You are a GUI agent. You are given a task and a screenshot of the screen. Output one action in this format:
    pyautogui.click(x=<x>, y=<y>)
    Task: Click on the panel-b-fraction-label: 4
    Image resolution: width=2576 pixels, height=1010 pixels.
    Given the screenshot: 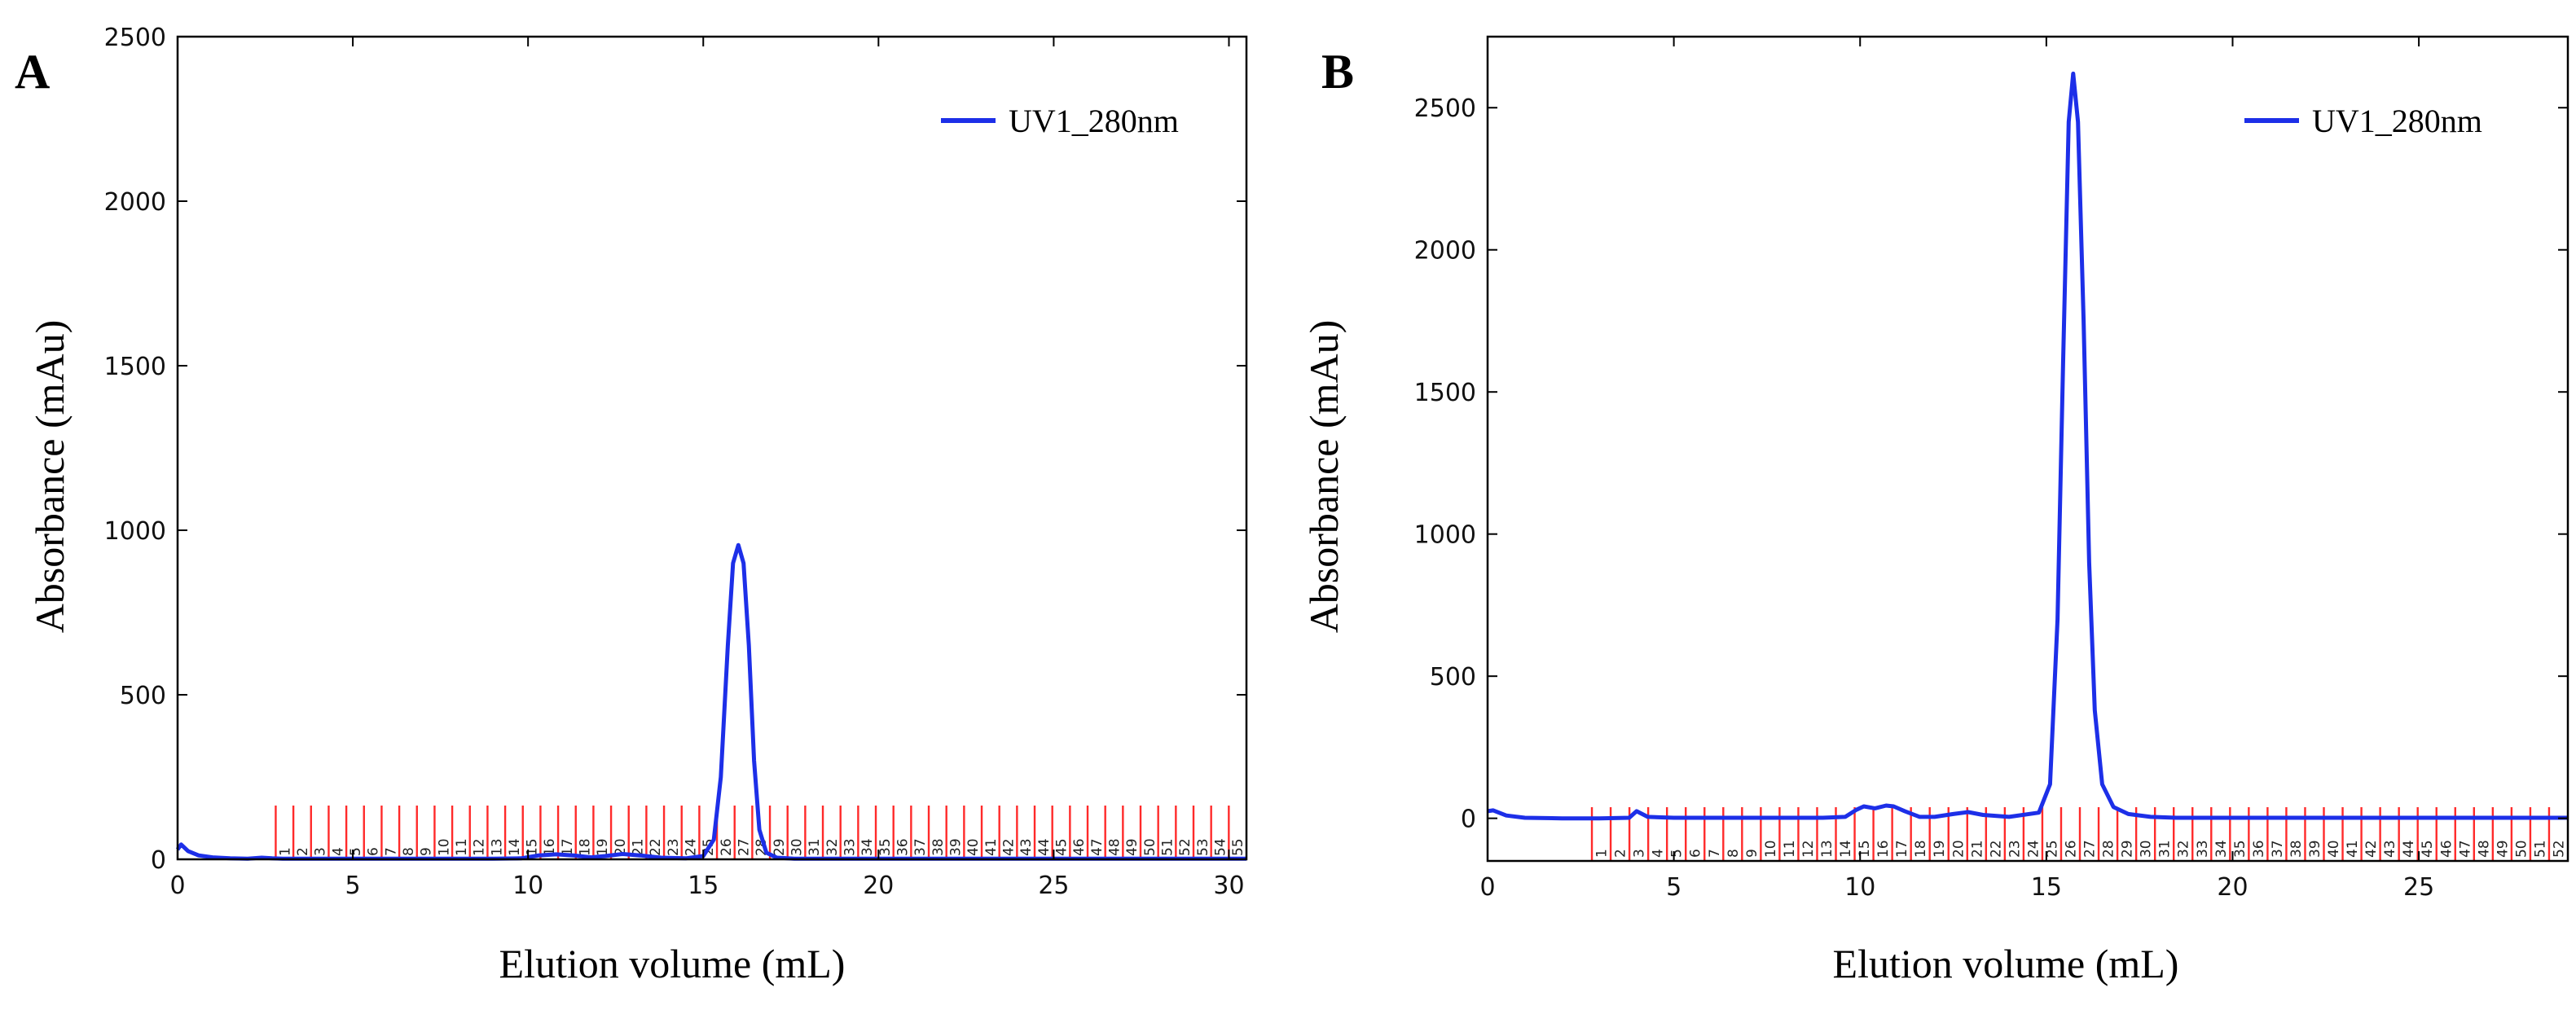 What is the action you would take?
    pyautogui.click(x=1659, y=853)
    